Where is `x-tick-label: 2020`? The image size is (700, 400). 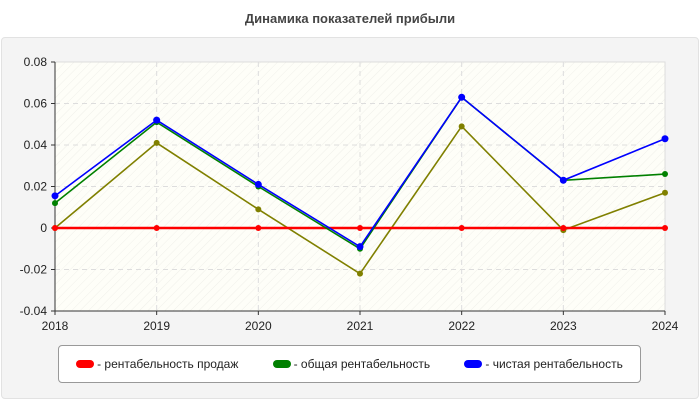
x-tick-label: 2020 is located at coordinates (258, 326).